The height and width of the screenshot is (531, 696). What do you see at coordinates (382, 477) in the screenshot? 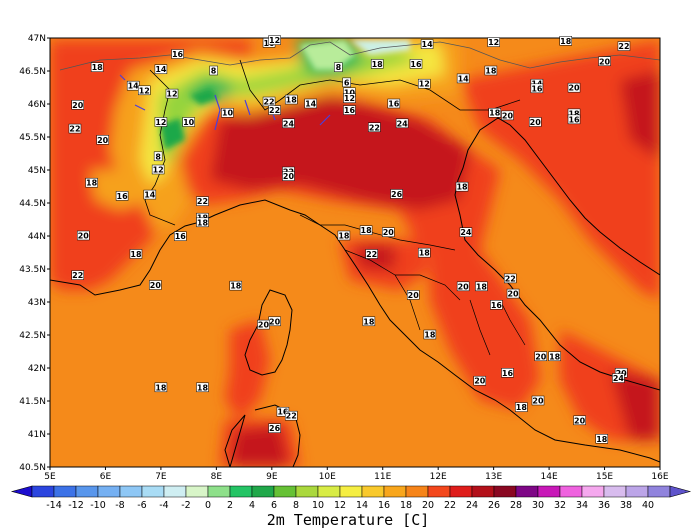
I see `lon-tick-label: 11E` at bounding box center [382, 477].